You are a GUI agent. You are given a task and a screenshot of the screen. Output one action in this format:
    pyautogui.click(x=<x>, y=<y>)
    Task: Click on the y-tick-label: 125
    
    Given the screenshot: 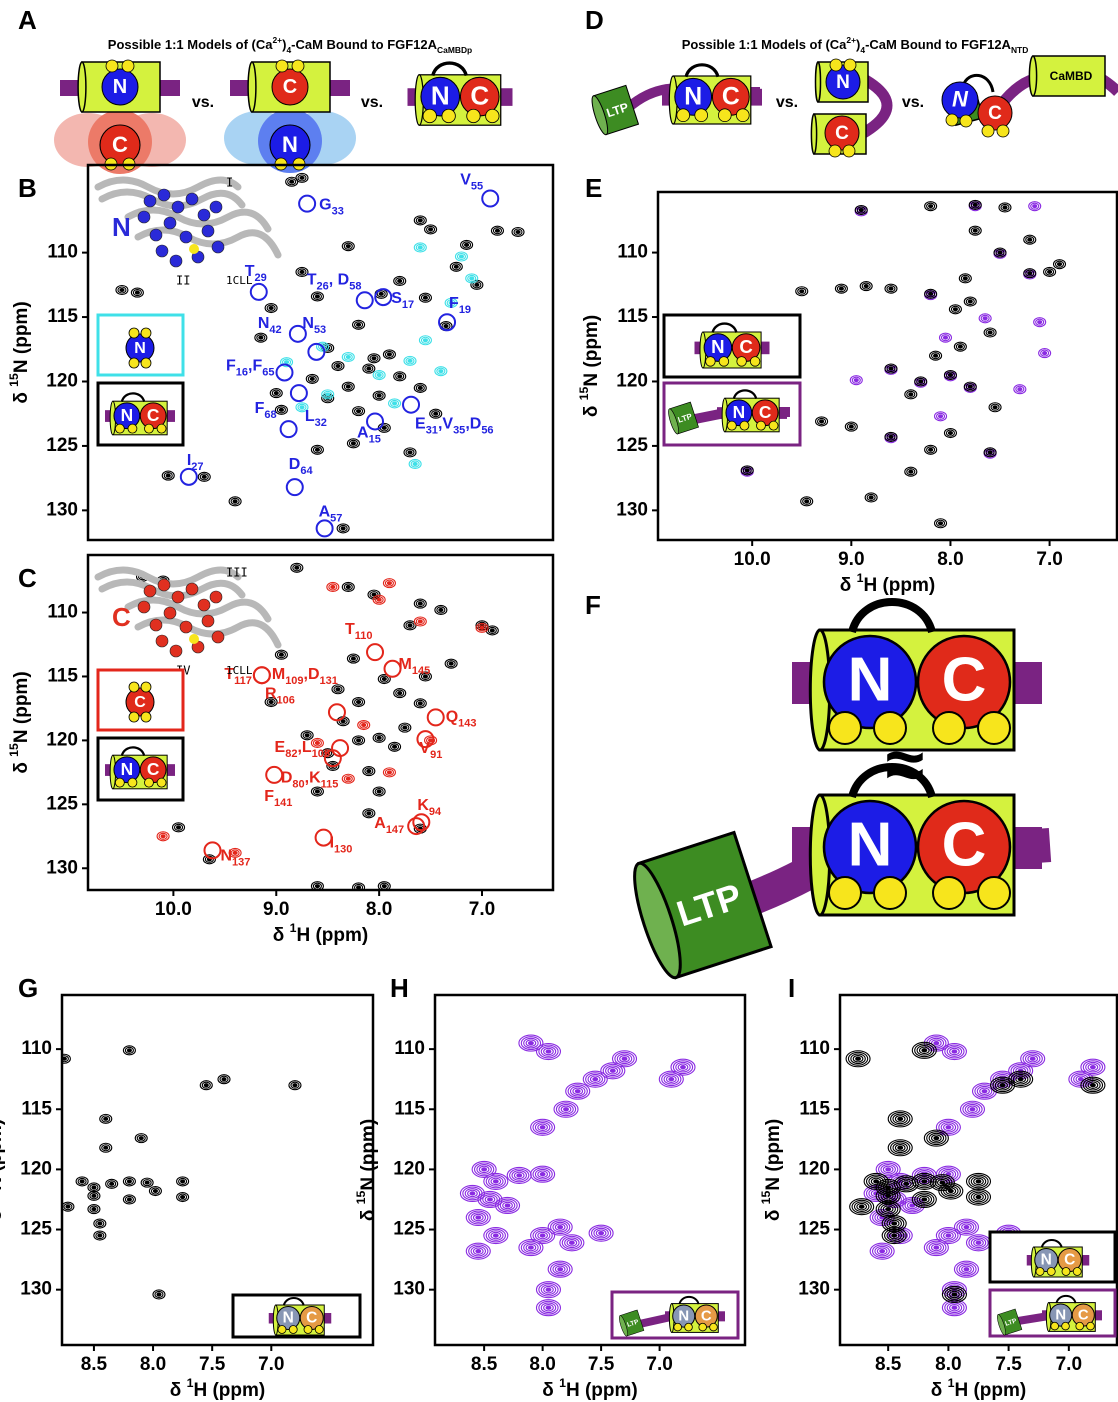 What is the action you would take?
    pyautogui.click(x=632, y=445)
    